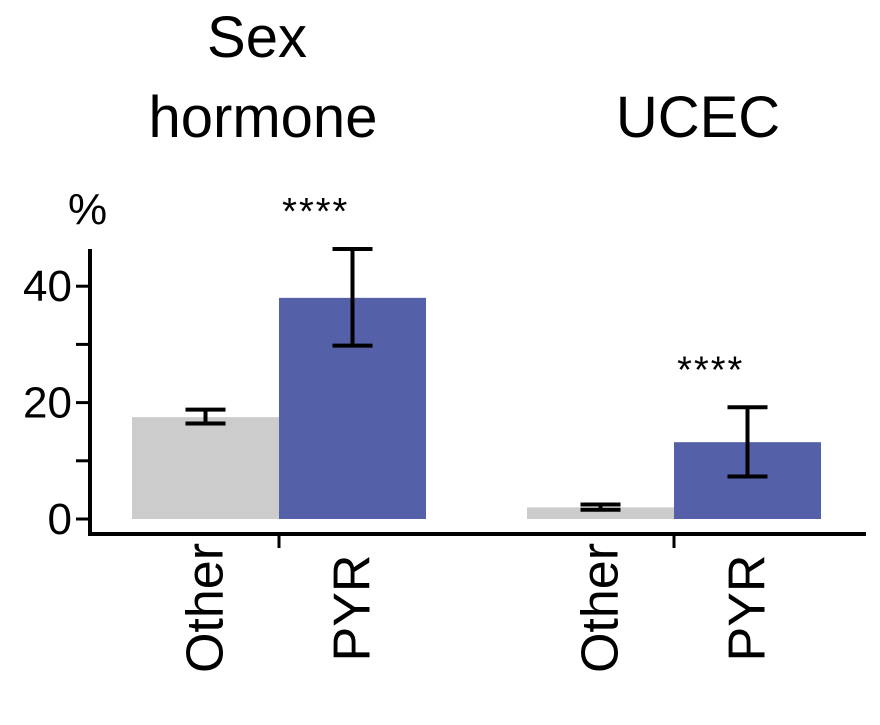 Image resolution: width=880 pixels, height=725 pixels. I want to click on group-2-title: UCEC, so click(698, 117).